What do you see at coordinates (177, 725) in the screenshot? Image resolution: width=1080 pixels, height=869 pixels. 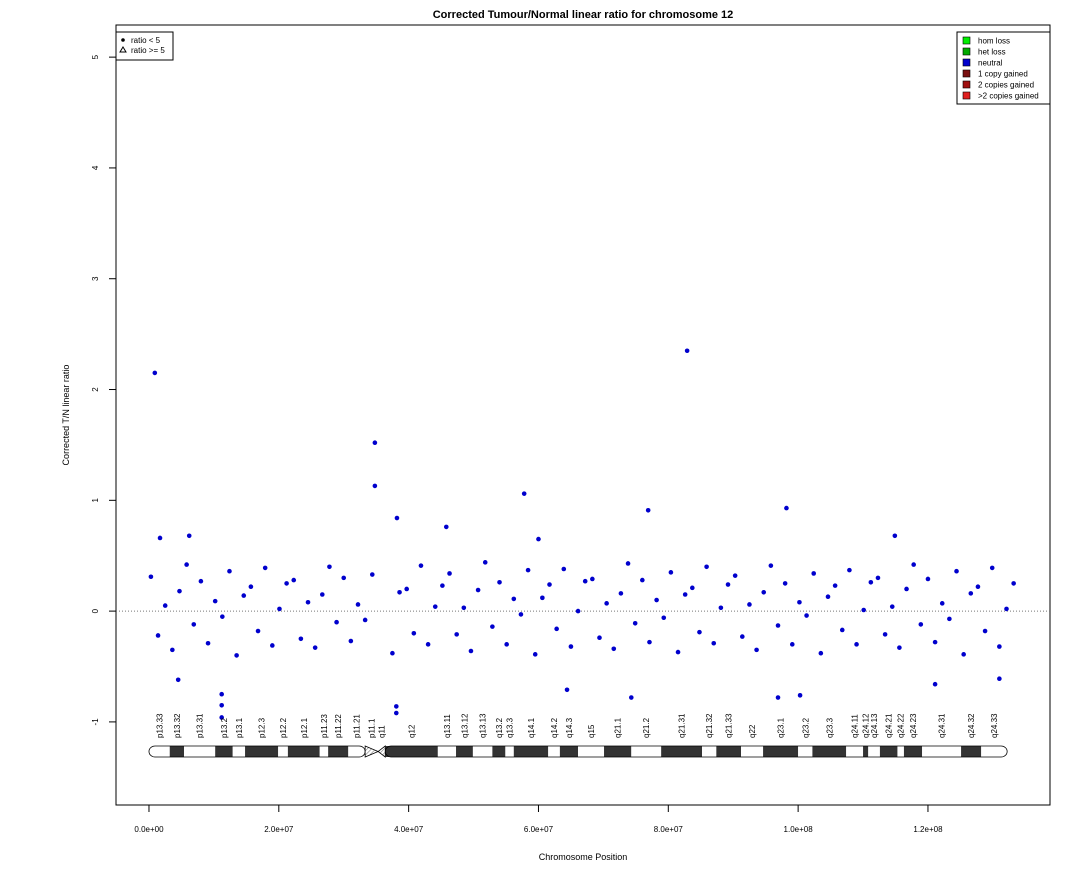 I see `band-label: p13.32` at bounding box center [177, 725].